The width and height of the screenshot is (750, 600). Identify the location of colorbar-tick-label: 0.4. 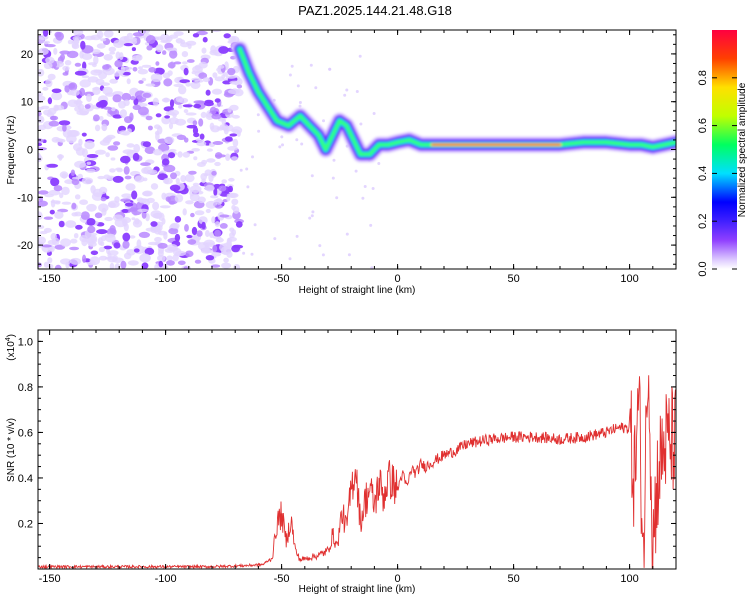
(703, 173).